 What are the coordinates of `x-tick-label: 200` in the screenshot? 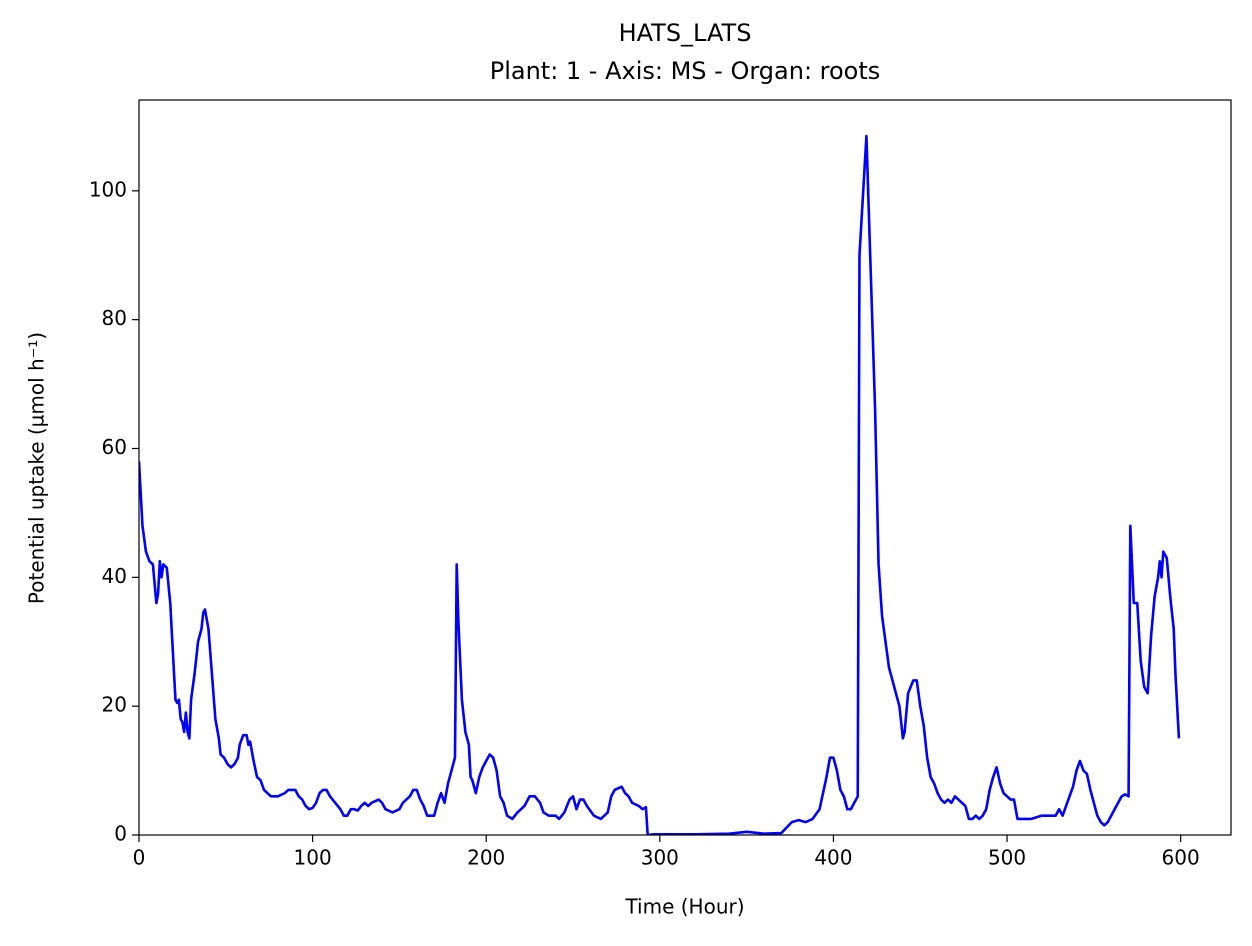 It's located at (486, 858).